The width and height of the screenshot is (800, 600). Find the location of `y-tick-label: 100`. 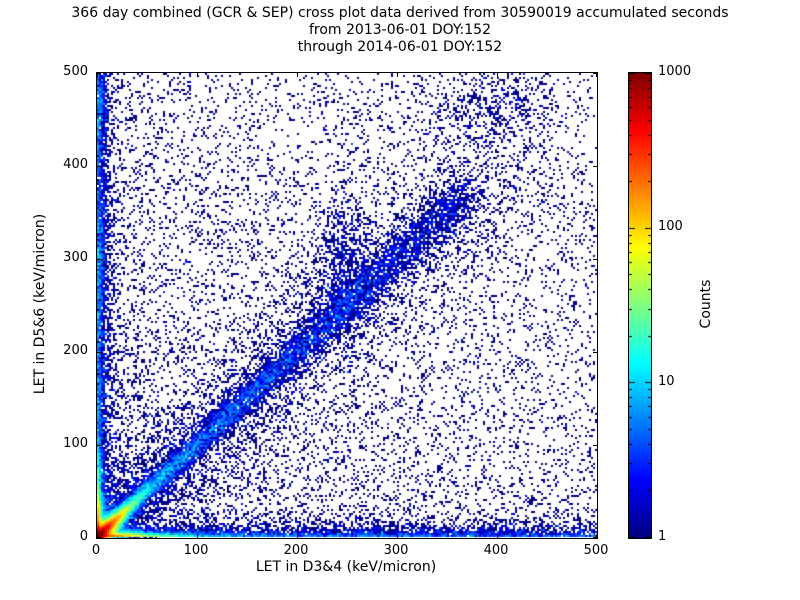

y-tick-label: 100 is located at coordinates (75, 443).